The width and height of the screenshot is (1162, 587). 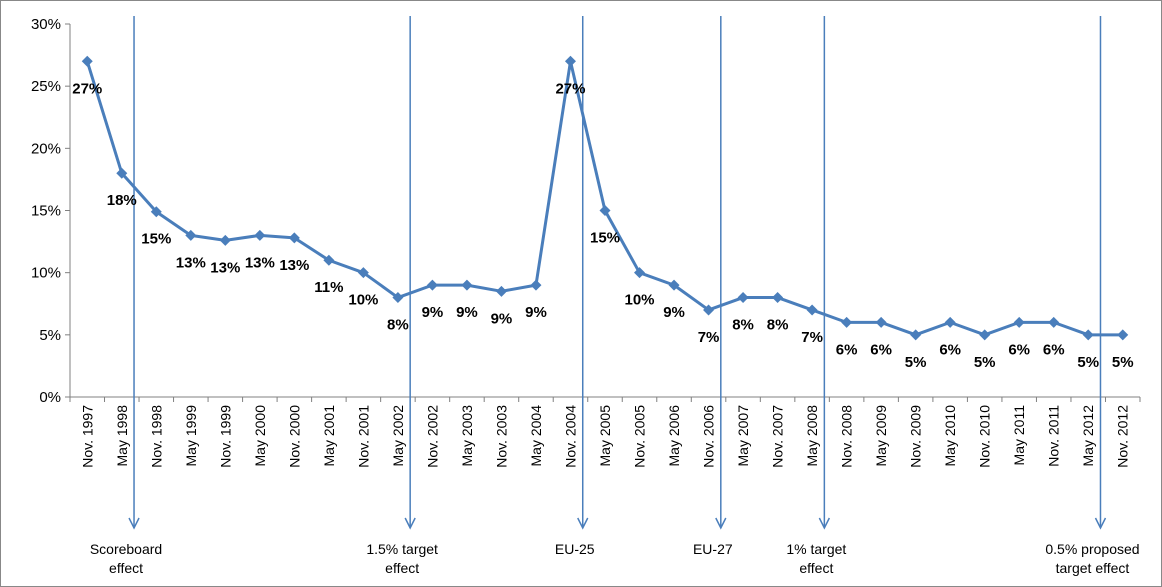 What do you see at coordinates (46, 273) in the screenshot?
I see `y-tick-label: 10%` at bounding box center [46, 273].